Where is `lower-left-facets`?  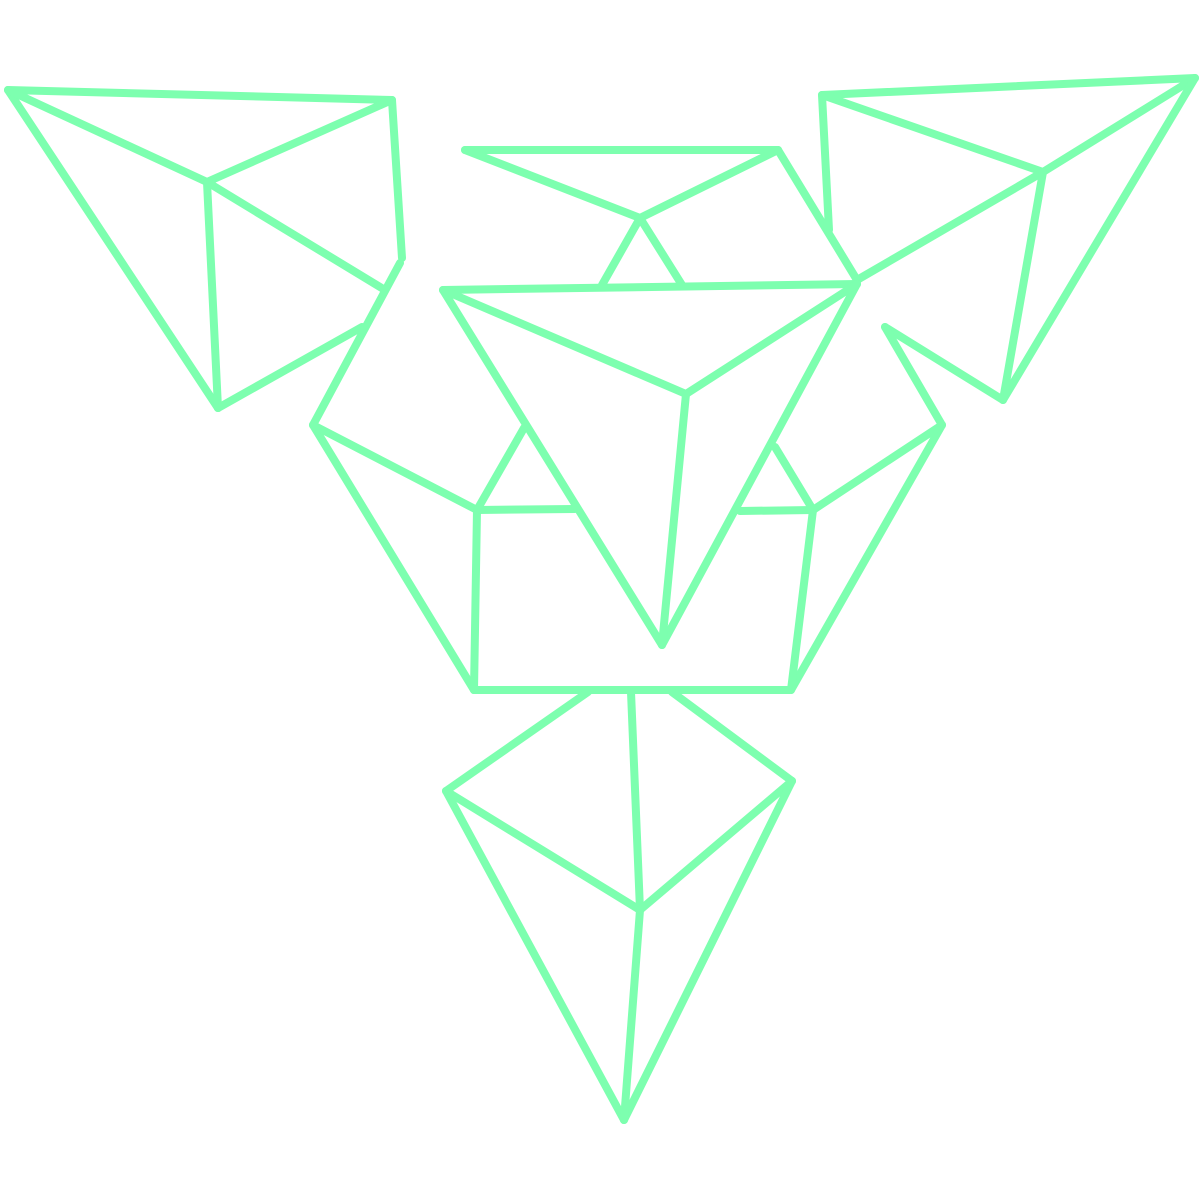
lower-left-facets is located at coordinates (444, 557).